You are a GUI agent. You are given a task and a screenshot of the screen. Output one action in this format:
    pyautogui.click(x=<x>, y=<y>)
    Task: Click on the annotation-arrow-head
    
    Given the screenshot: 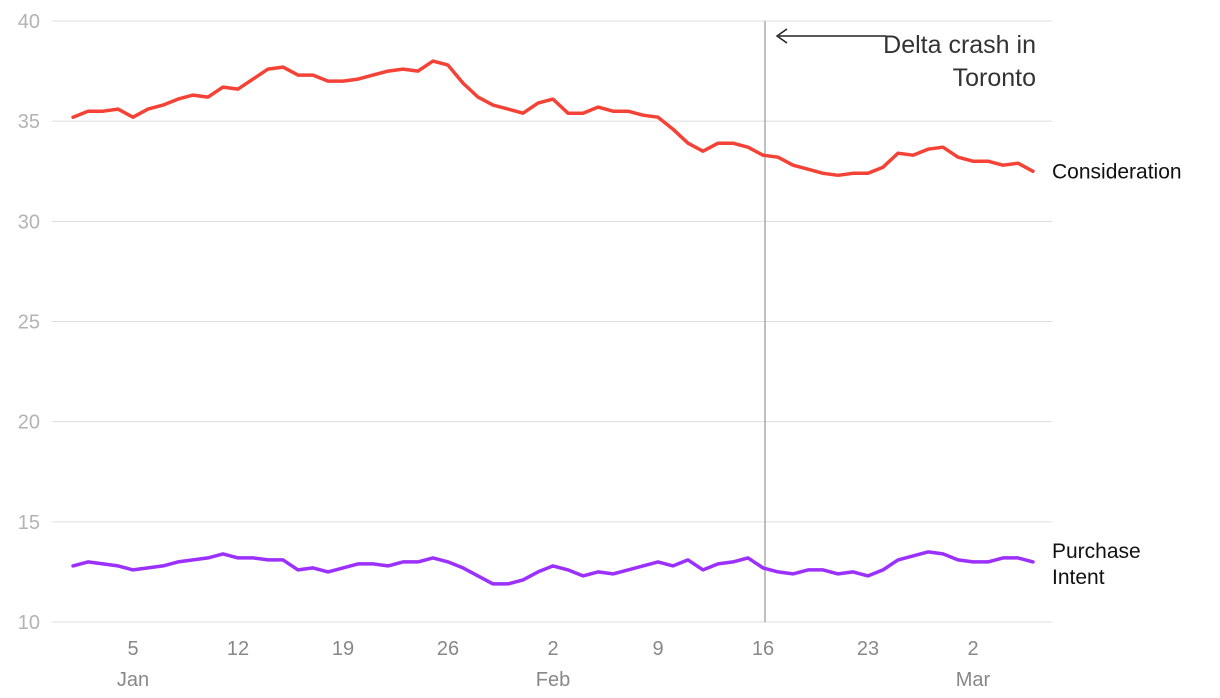 What is the action you would take?
    pyautogui.click(x=781, y=36)
    